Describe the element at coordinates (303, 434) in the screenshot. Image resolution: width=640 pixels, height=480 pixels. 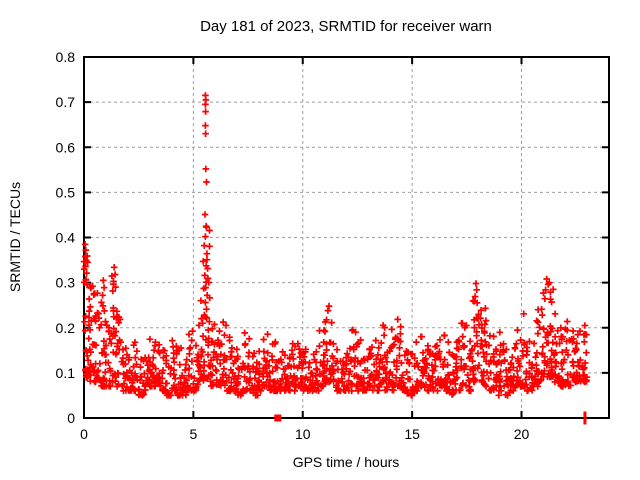
I see `x-tick-label: 10` at that location.